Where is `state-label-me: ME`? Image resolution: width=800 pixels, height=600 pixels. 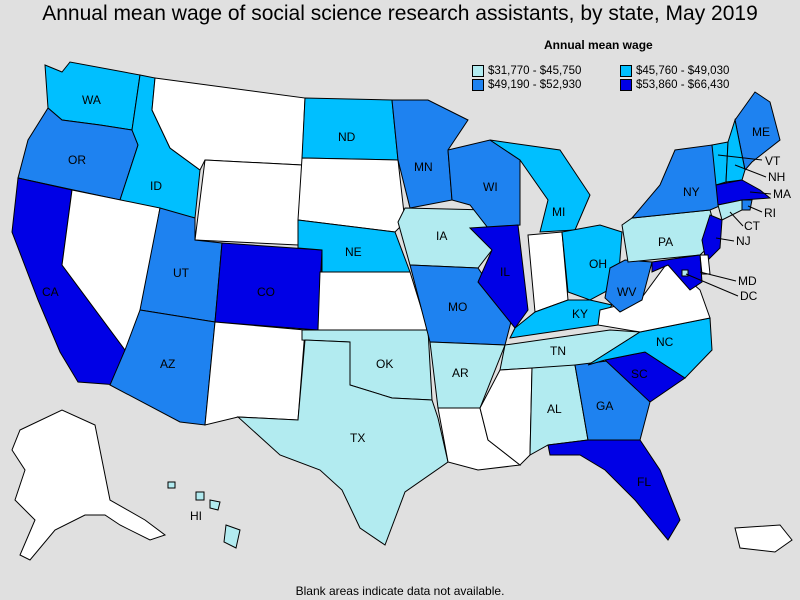
state-label-me: ME is located at coordinates (761, 132).